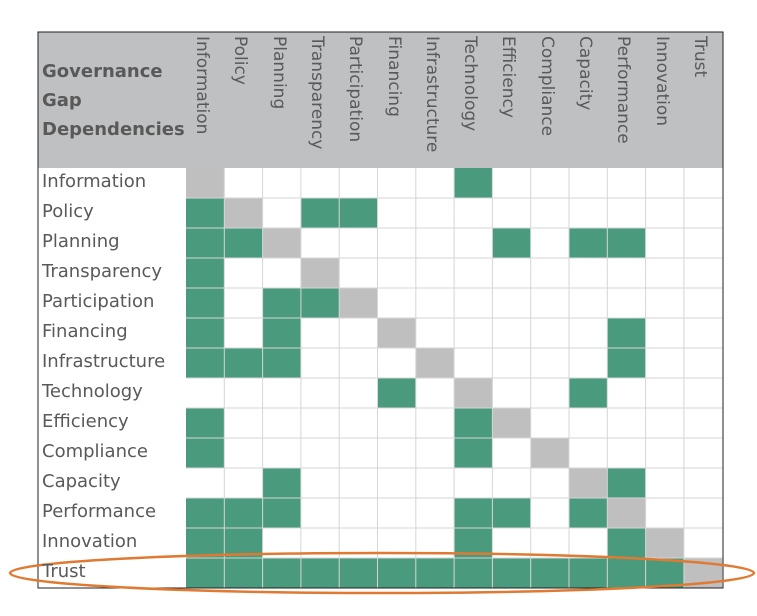  I want to click on row-label: Information, so click(94, 181).